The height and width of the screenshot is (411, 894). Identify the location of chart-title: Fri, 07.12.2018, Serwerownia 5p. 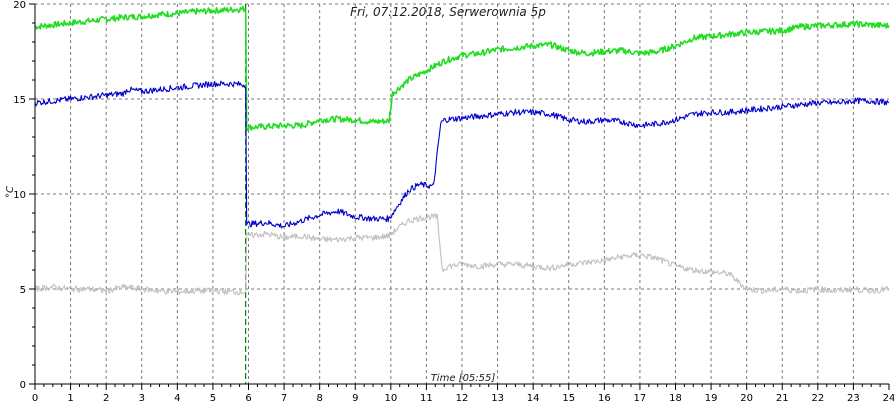
(448, 12).